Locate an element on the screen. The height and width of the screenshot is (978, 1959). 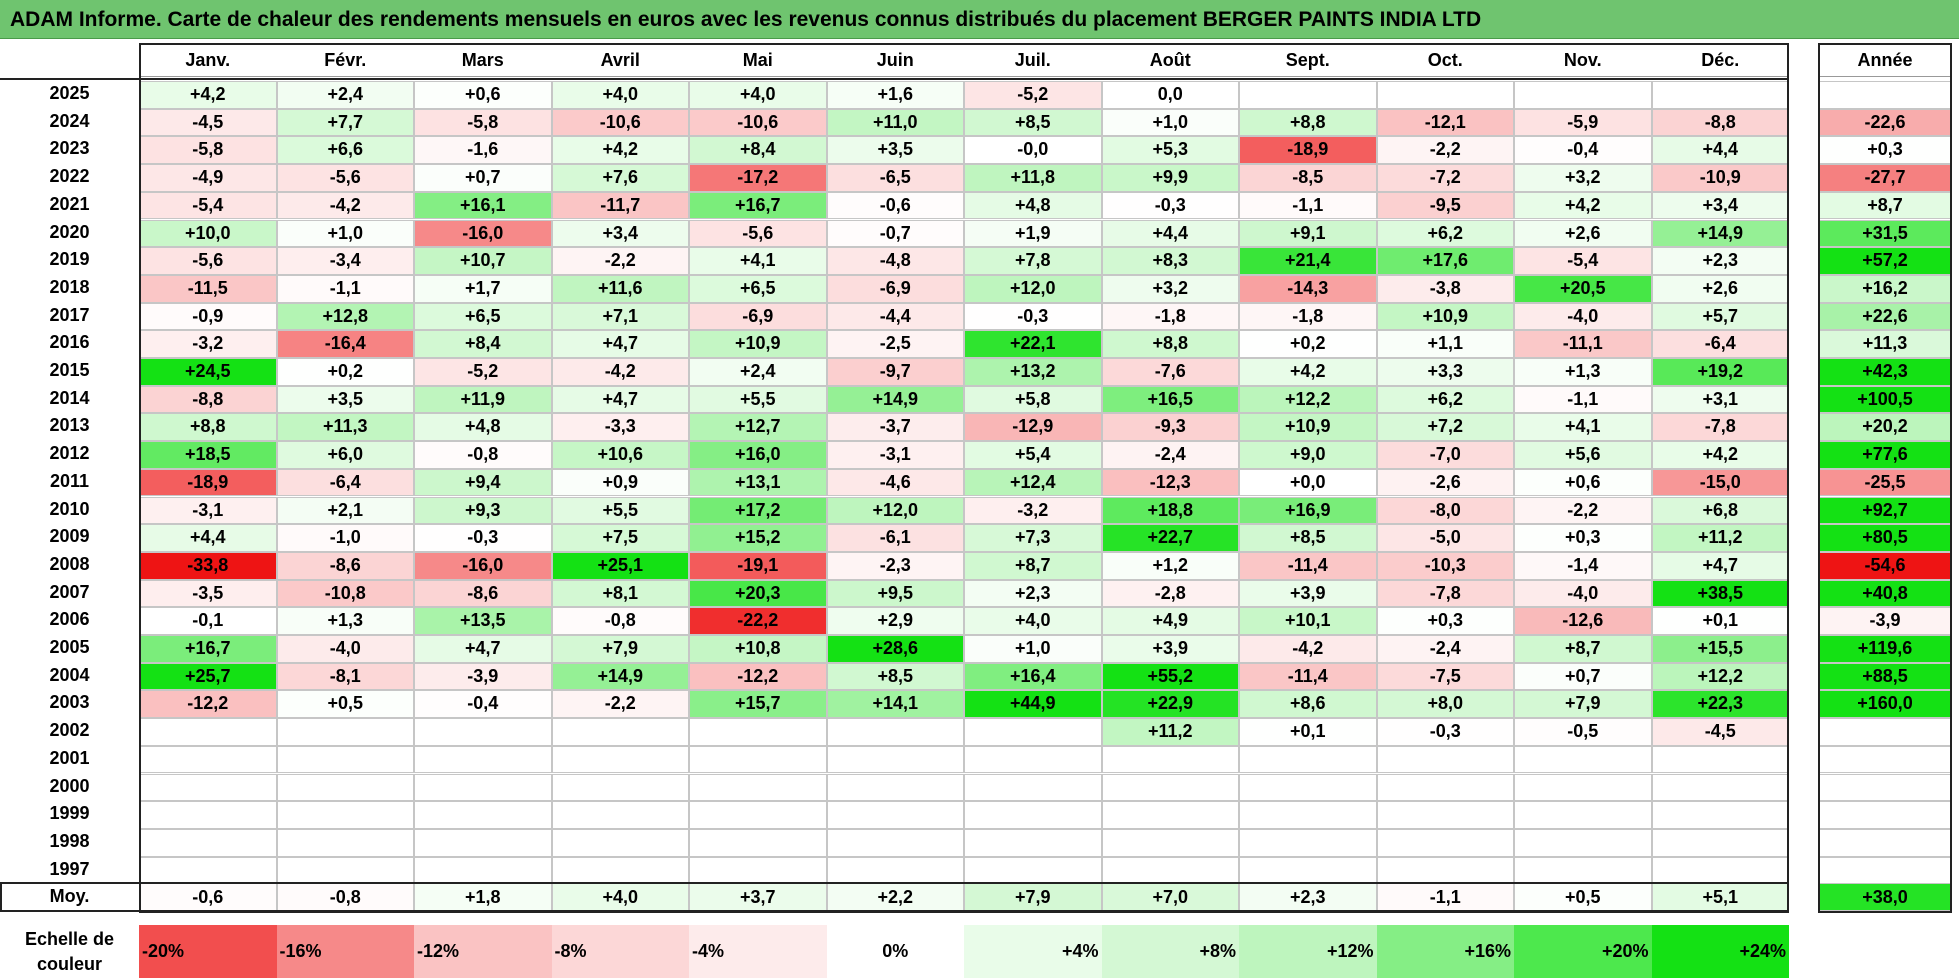
year-label: 2003 is located at coordinates (69, 702).